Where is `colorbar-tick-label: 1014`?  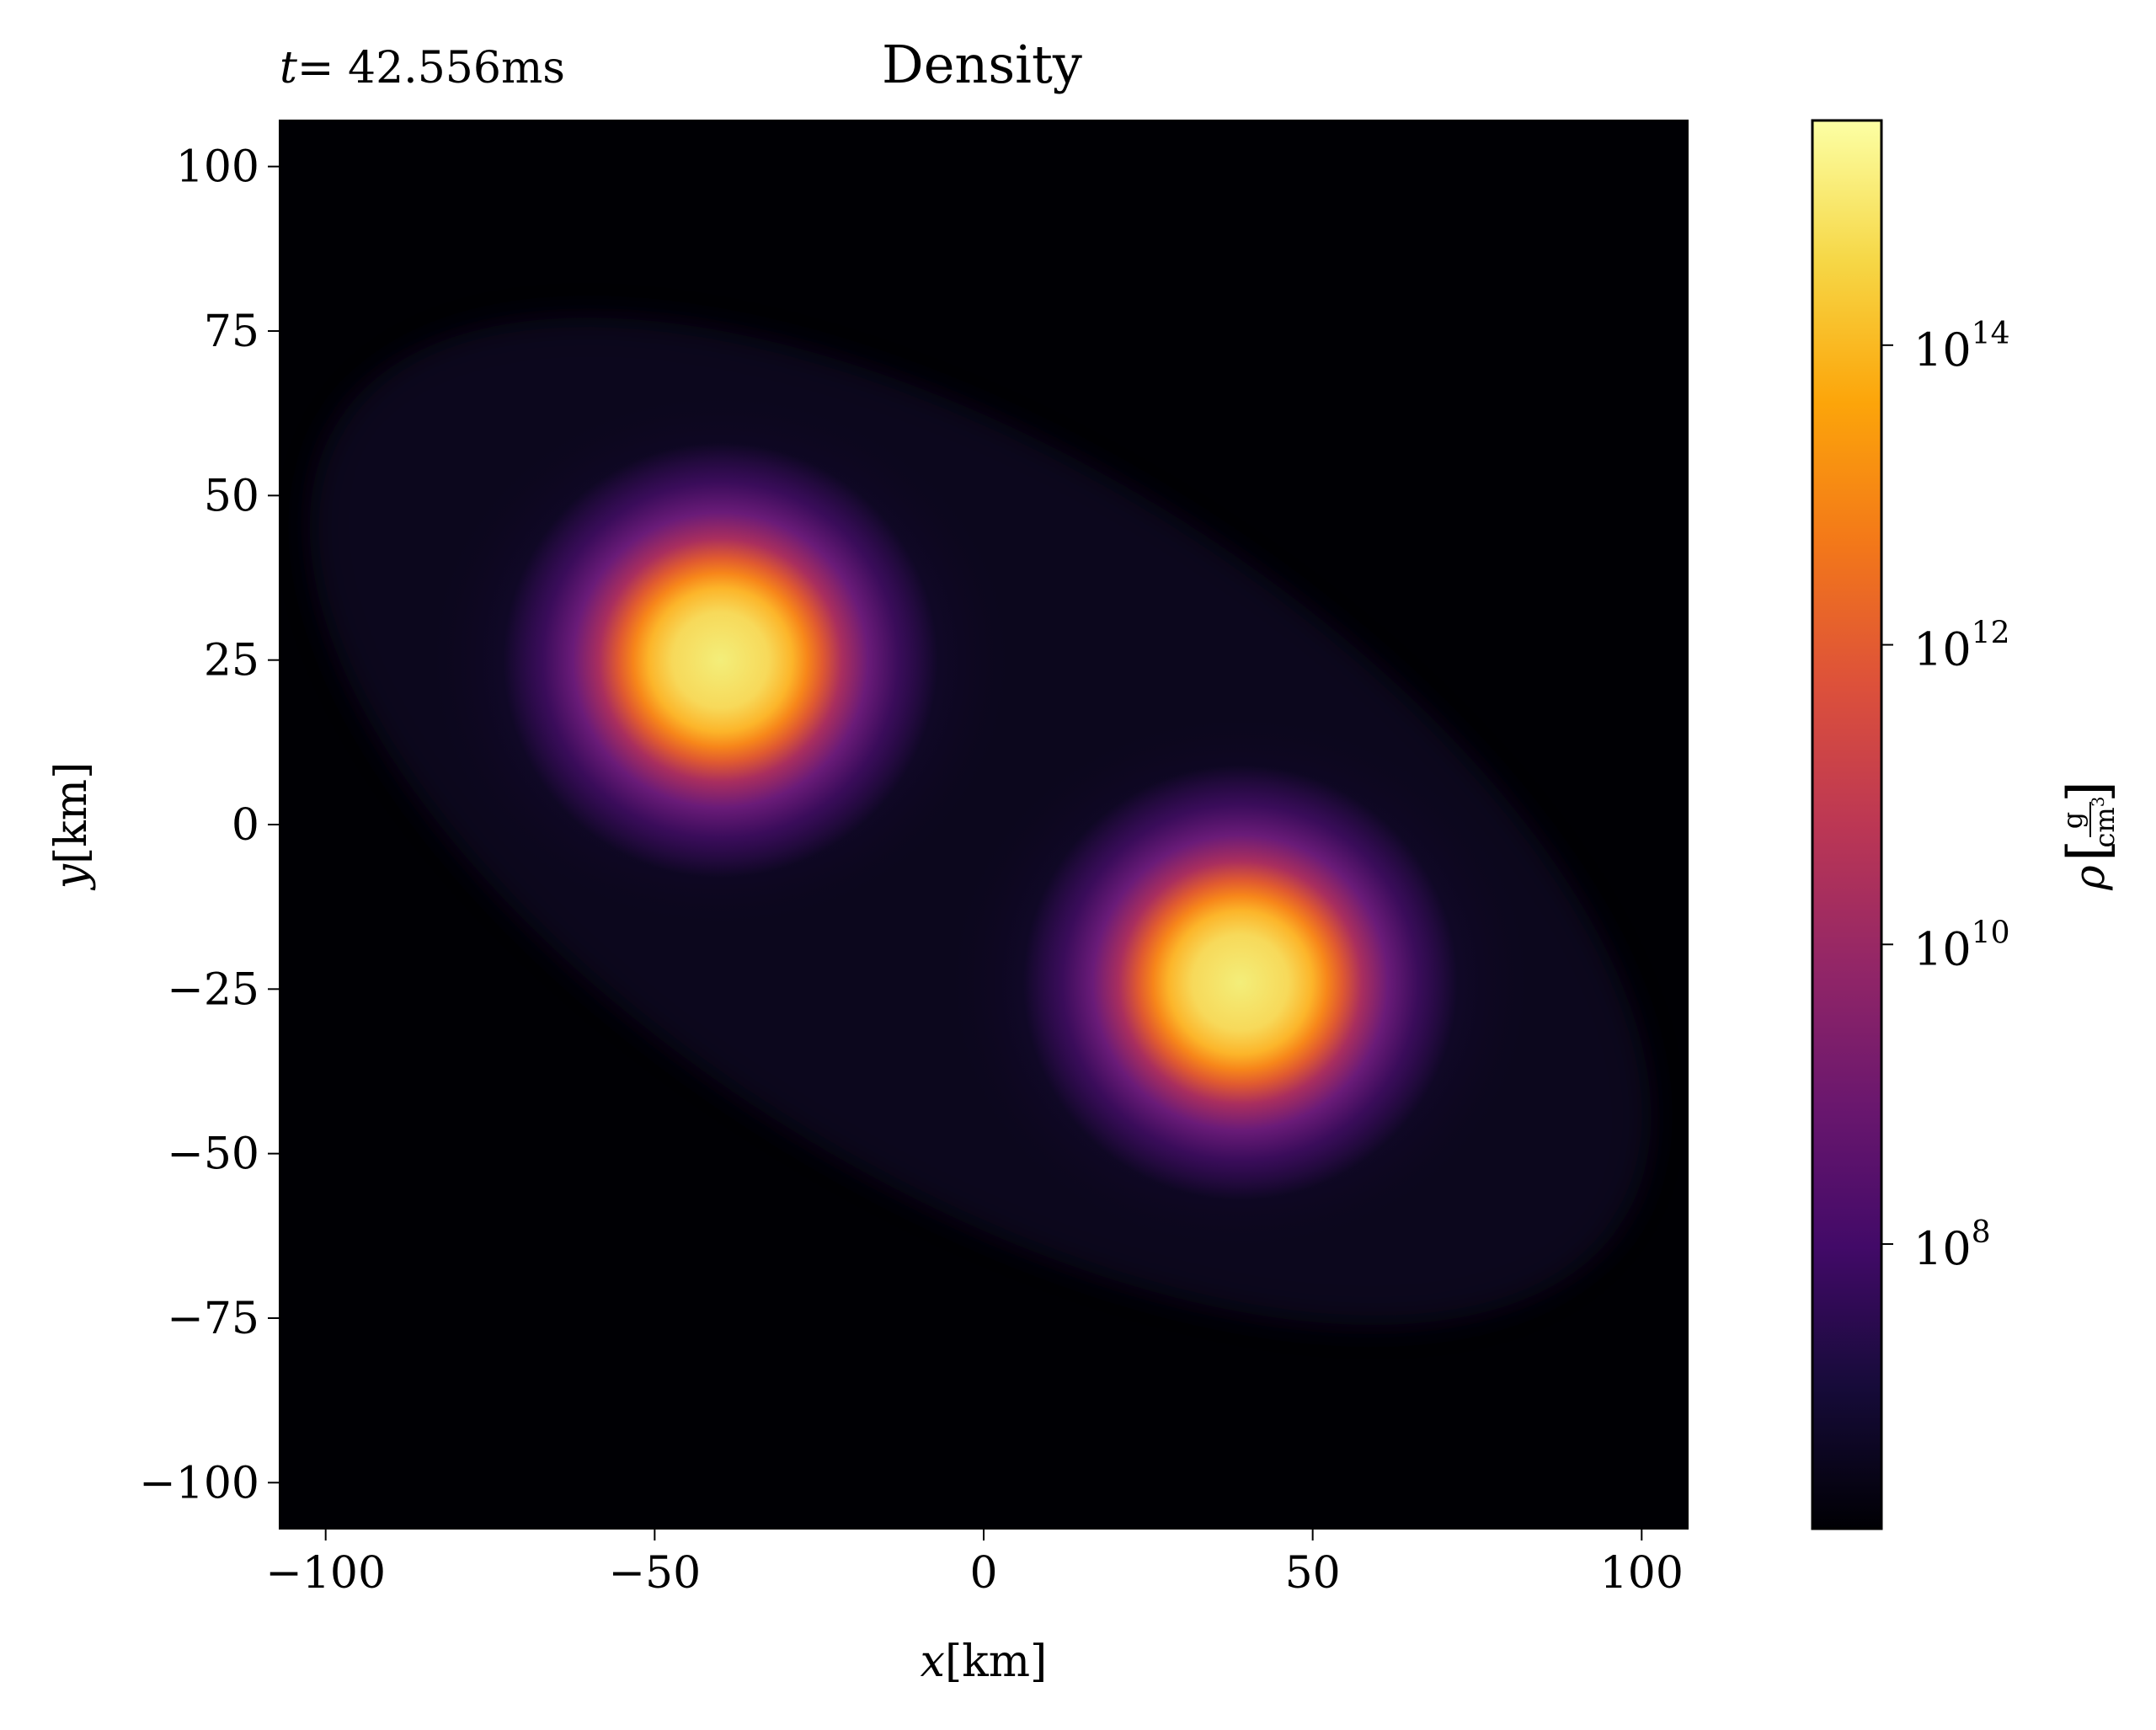 colorbar-tick-label: 1014 is located at coordinates (1961, 346).